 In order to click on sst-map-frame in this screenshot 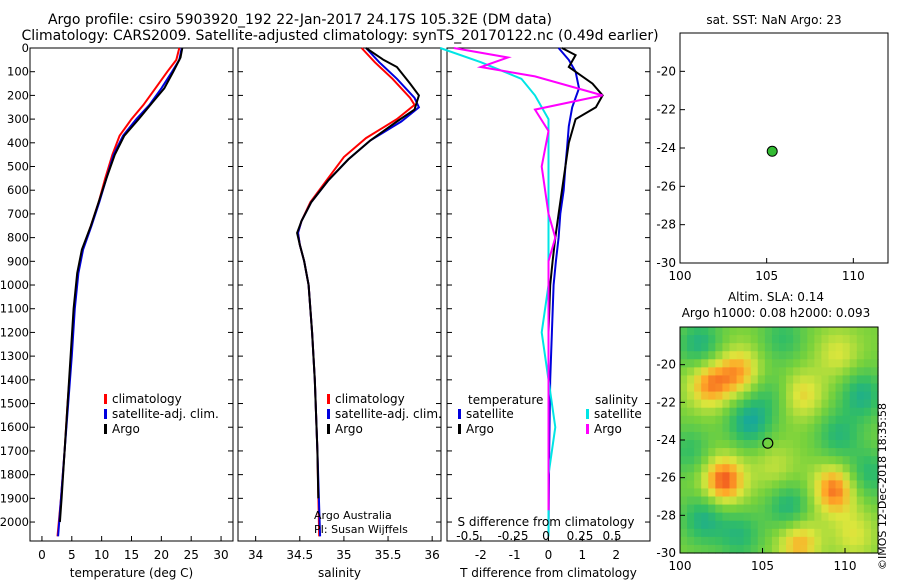, I will do `click(784, 148)`.